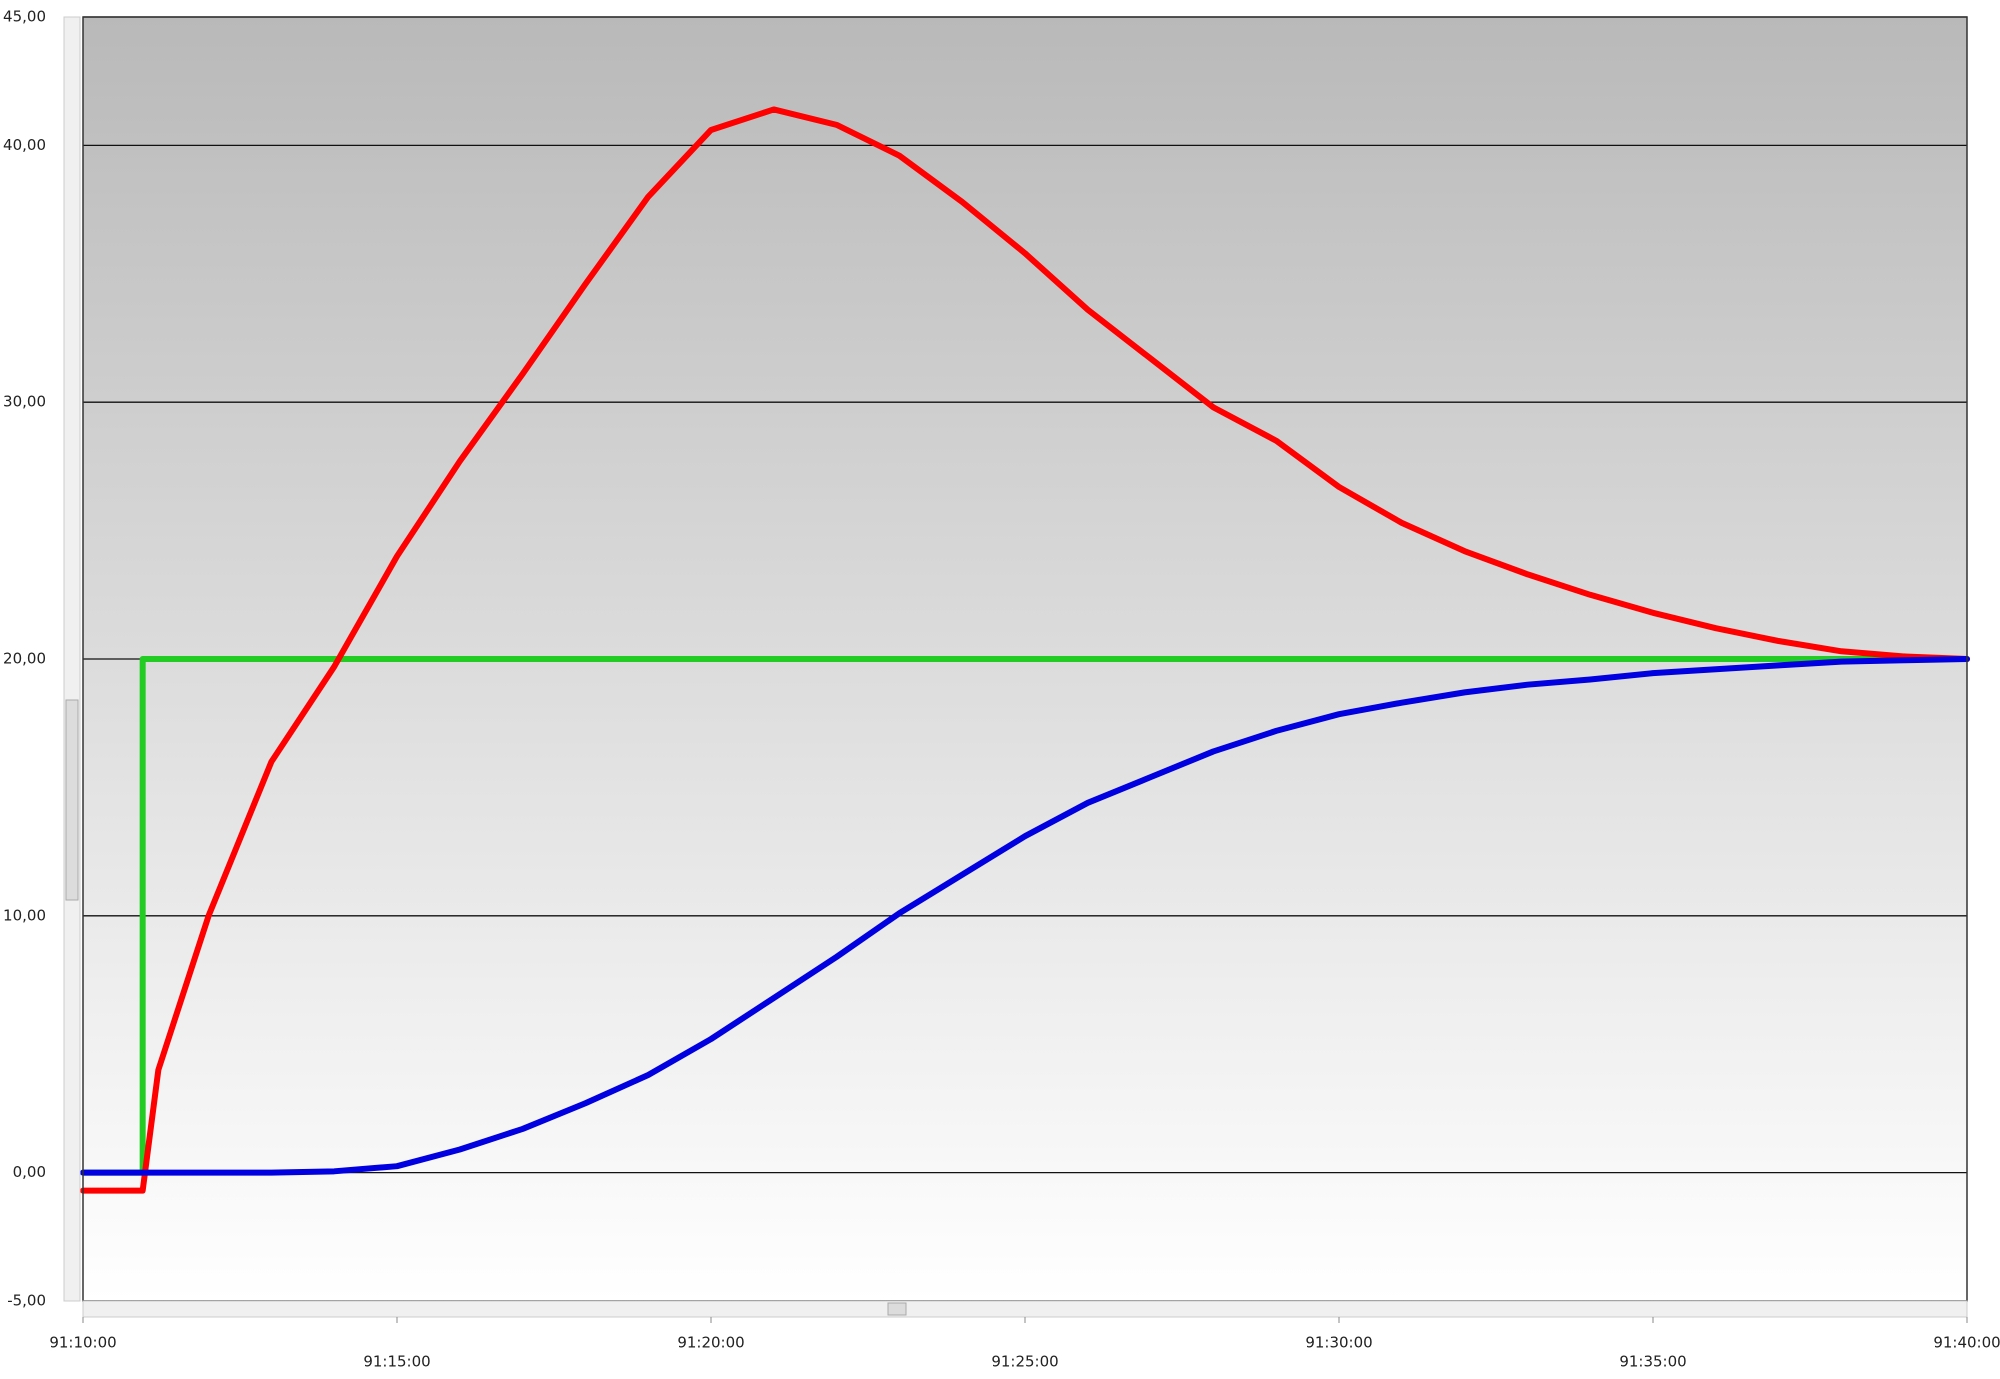 This screenshot has width=2000, height=1379. I want to click on x-tick-label: 91:25:00, so click(1024, 1362).